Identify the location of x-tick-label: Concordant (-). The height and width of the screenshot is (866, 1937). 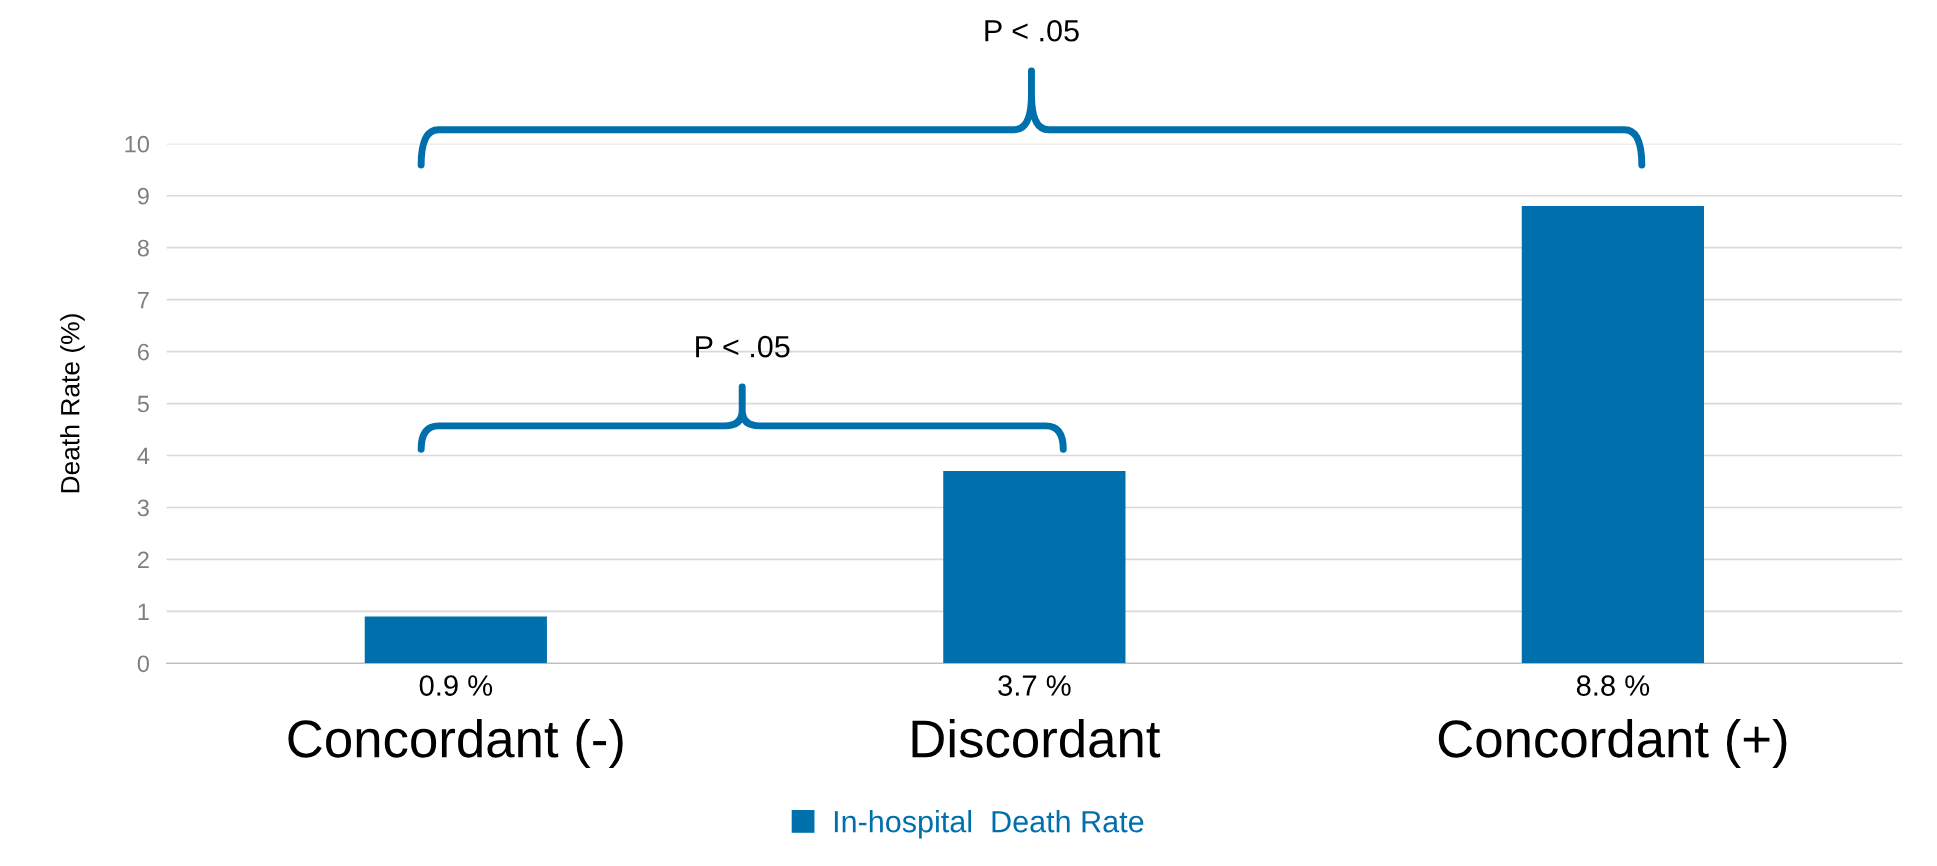
(455, 743).